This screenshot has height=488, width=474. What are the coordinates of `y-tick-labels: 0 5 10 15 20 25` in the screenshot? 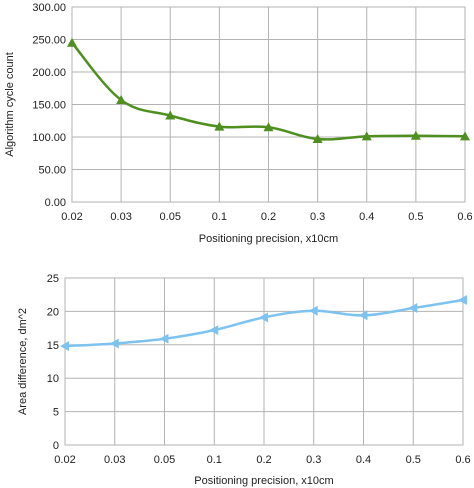 It's located at (53, 362).